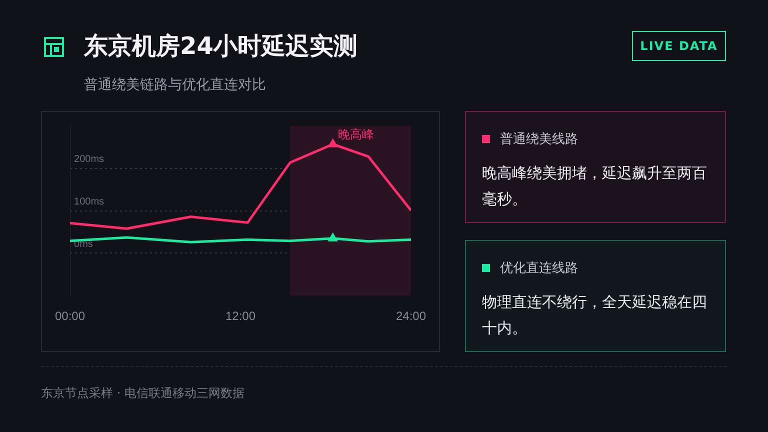 The height and width of the screenshot is (432, 768). Describe the element at coordinates (70, 316) in the screenshot. I see `x-tick-label: 00:00` at that location.